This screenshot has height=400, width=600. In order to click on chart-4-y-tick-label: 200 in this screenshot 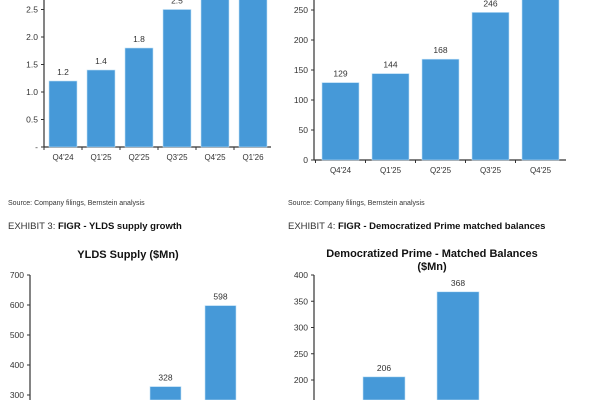, I will do `click(301, 380)`.